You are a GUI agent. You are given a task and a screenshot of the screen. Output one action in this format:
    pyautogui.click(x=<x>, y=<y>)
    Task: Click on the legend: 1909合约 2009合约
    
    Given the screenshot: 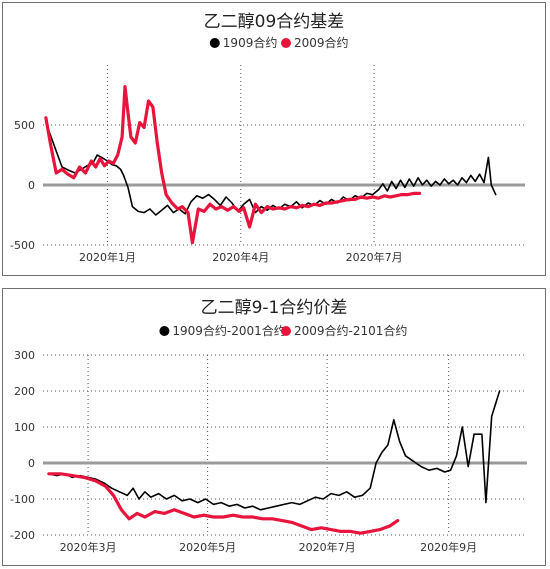 What is the action you would take?
    pyautogui.click(x=279, y=42)
    